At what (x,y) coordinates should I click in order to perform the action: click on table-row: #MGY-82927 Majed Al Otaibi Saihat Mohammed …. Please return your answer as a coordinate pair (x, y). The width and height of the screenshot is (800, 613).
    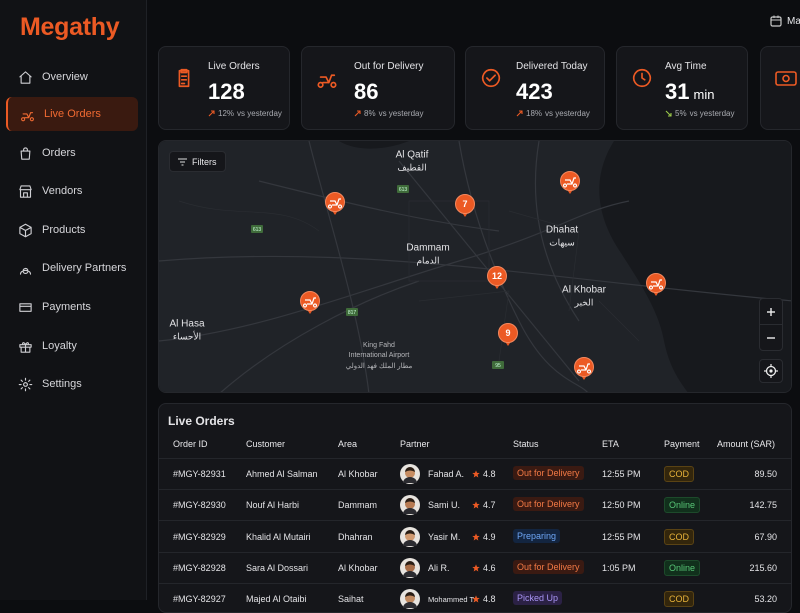
    Looking at the image, I should click on (475, 598).